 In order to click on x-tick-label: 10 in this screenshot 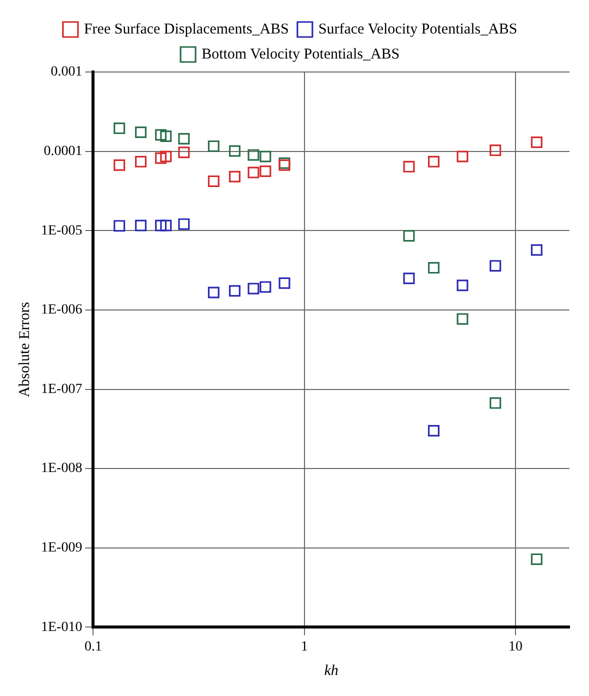, I will do `click(515, 646)`.